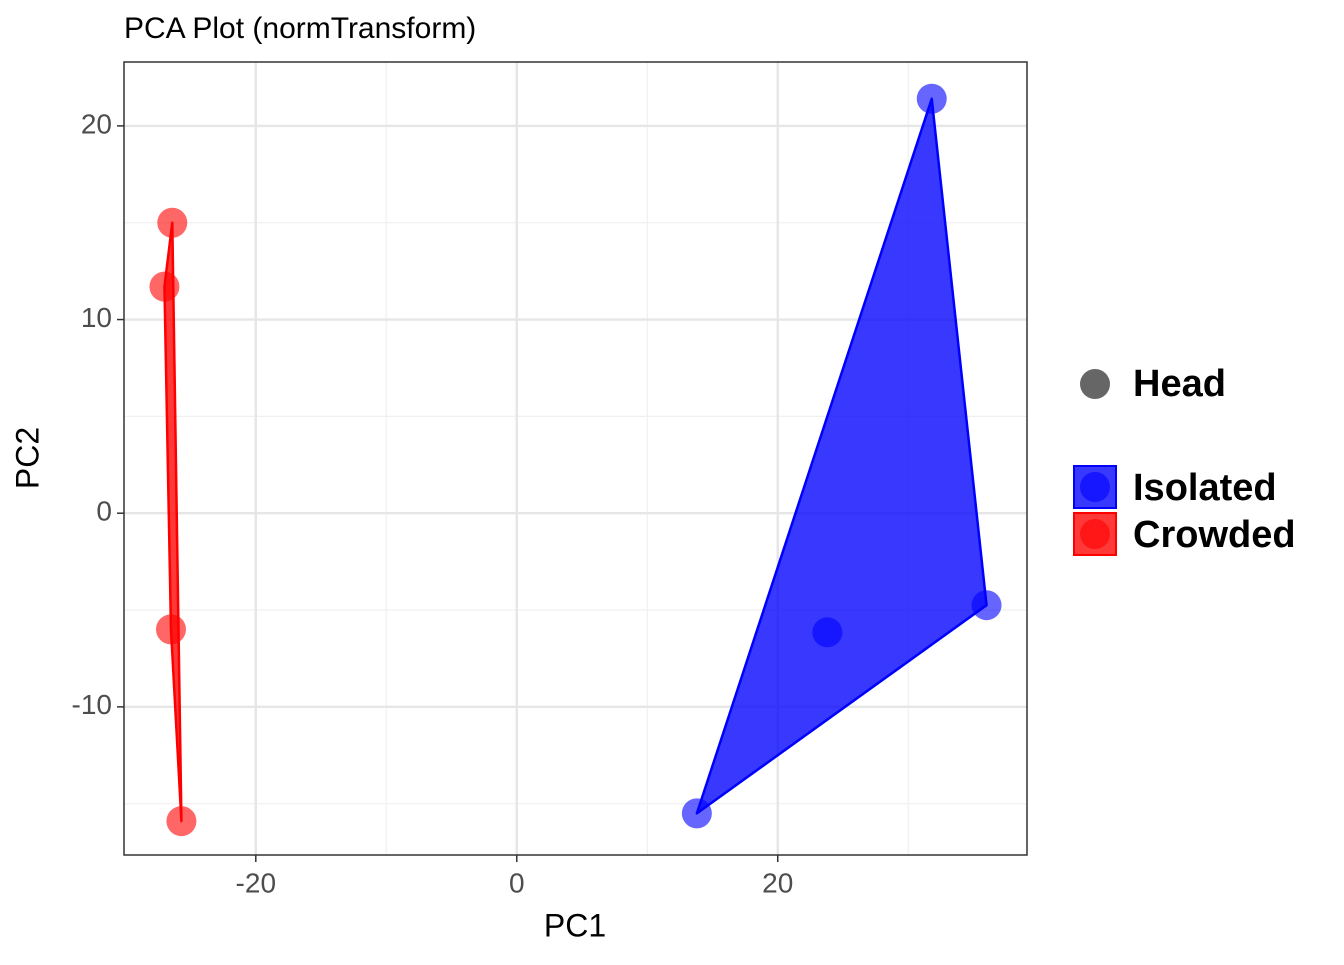  What do you see at coordinates (104, 511) in the screenshot?
I see `y-tick-label: 0` at bounding box center [104, 511].